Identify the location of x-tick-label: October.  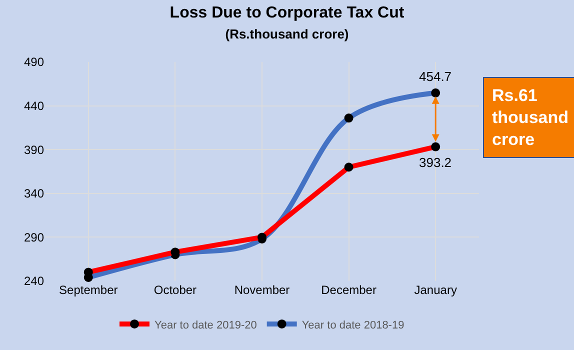
(175, 290).